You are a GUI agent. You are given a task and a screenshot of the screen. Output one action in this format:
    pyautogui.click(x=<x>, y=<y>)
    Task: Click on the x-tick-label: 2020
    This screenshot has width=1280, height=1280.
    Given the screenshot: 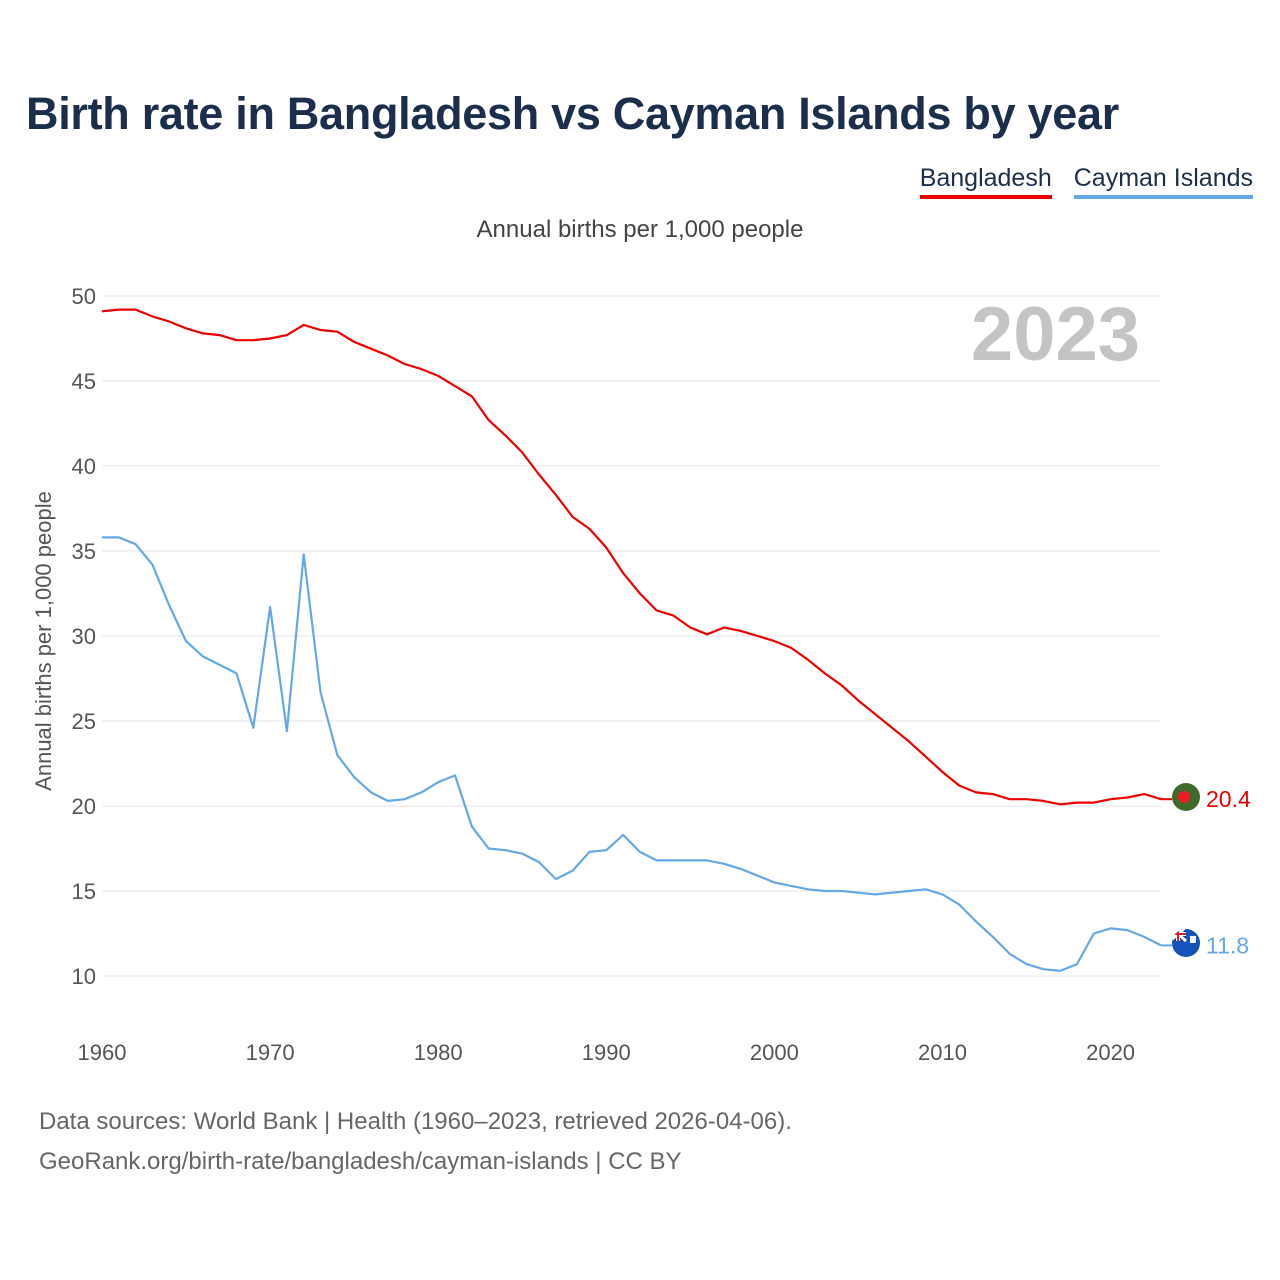 What is the action you would take?
    pyautogui.click(x=1110, y=1052)
    